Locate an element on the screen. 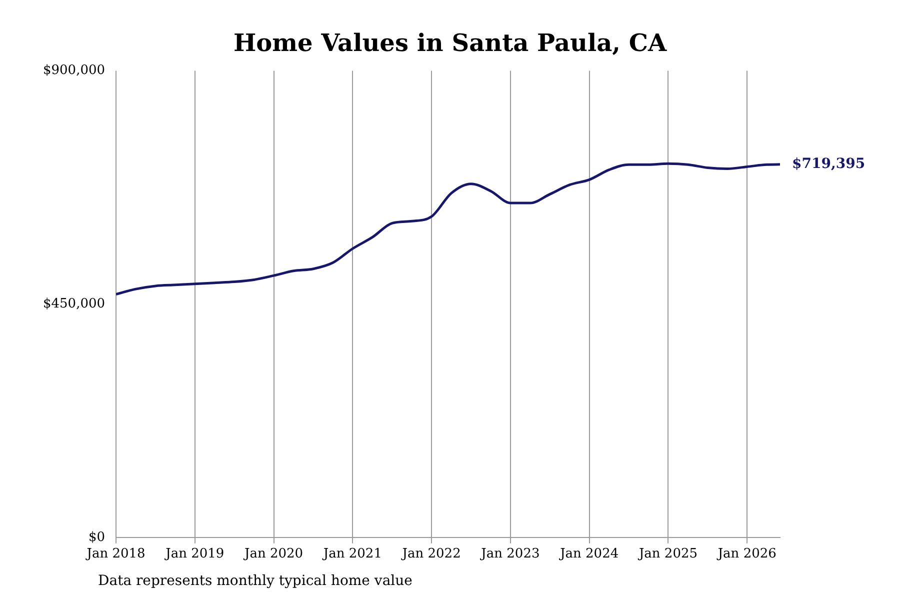  x-tick-label: Jan 2019 is located at coordinates (194, 554).